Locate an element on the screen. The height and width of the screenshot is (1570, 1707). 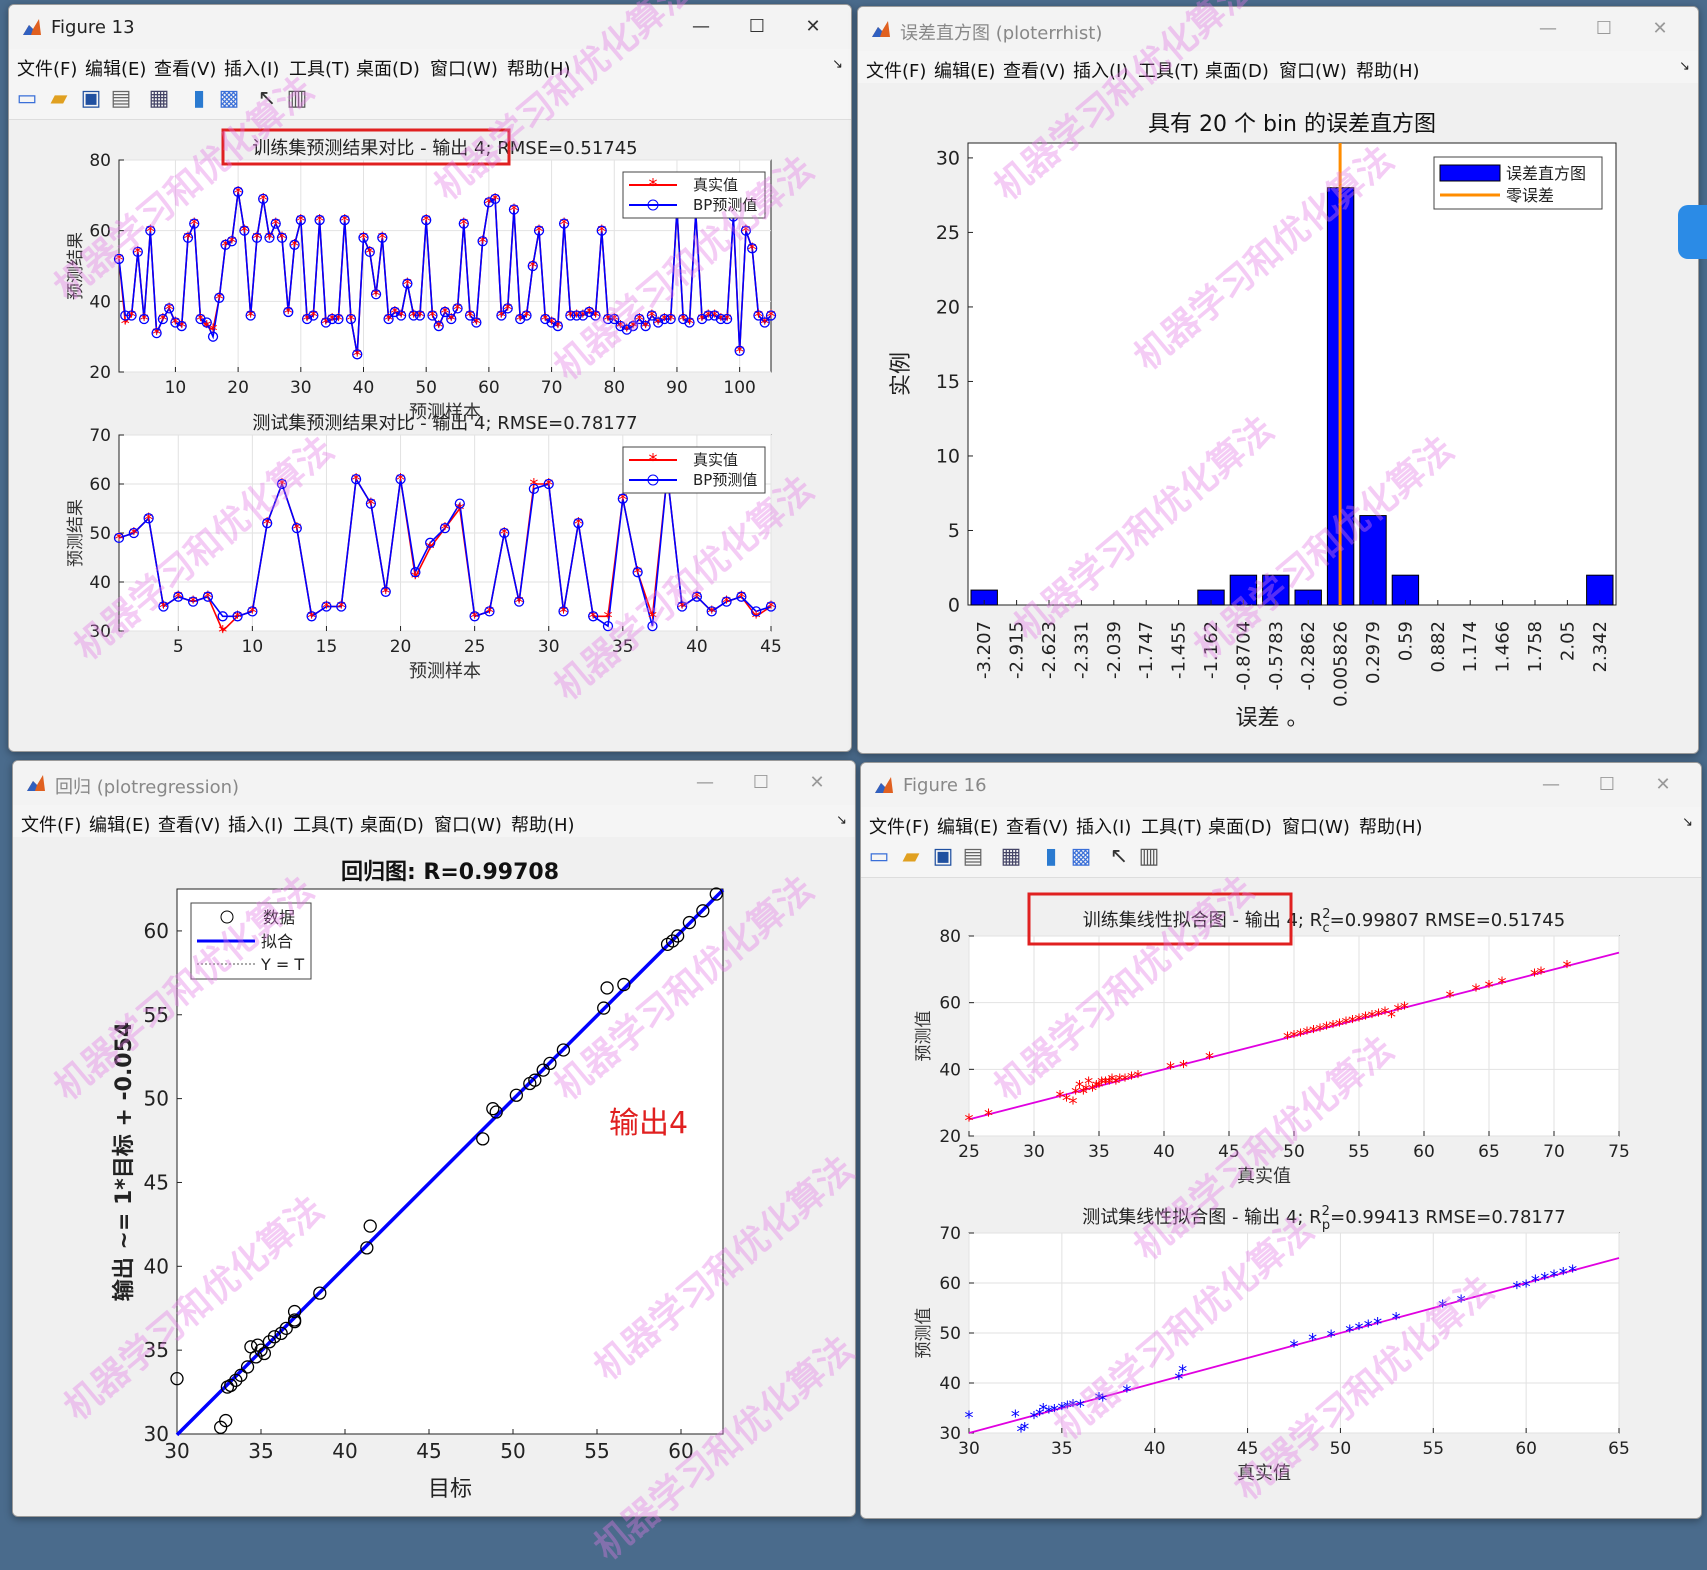
y-tick-label: 40 is located at coordinates (950, 1070).